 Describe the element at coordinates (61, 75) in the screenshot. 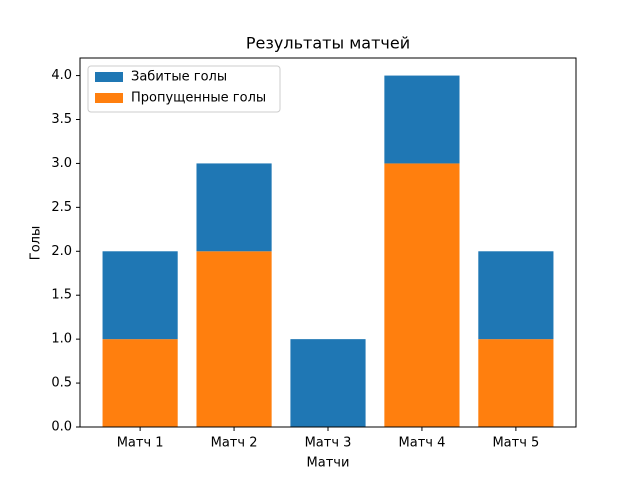

I see `y-tick-label: 4.0` at that location.